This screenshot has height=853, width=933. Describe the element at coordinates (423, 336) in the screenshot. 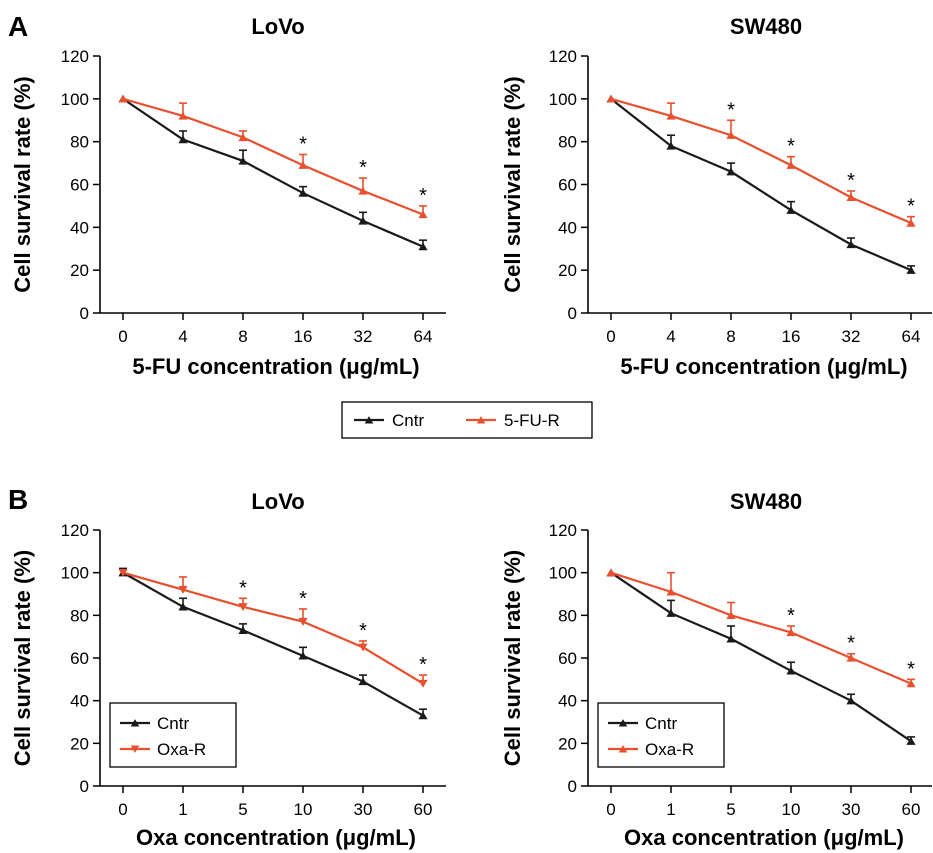

I see `x-tick-label: 64` at that location.